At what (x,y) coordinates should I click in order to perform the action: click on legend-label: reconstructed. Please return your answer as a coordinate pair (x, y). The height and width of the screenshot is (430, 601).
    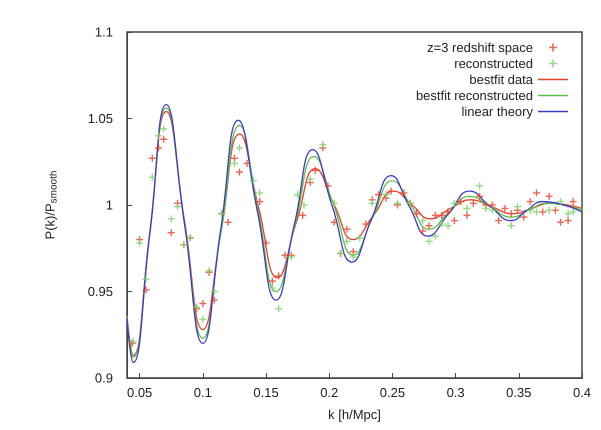
    Looking at the image, I should click on (493, 63).